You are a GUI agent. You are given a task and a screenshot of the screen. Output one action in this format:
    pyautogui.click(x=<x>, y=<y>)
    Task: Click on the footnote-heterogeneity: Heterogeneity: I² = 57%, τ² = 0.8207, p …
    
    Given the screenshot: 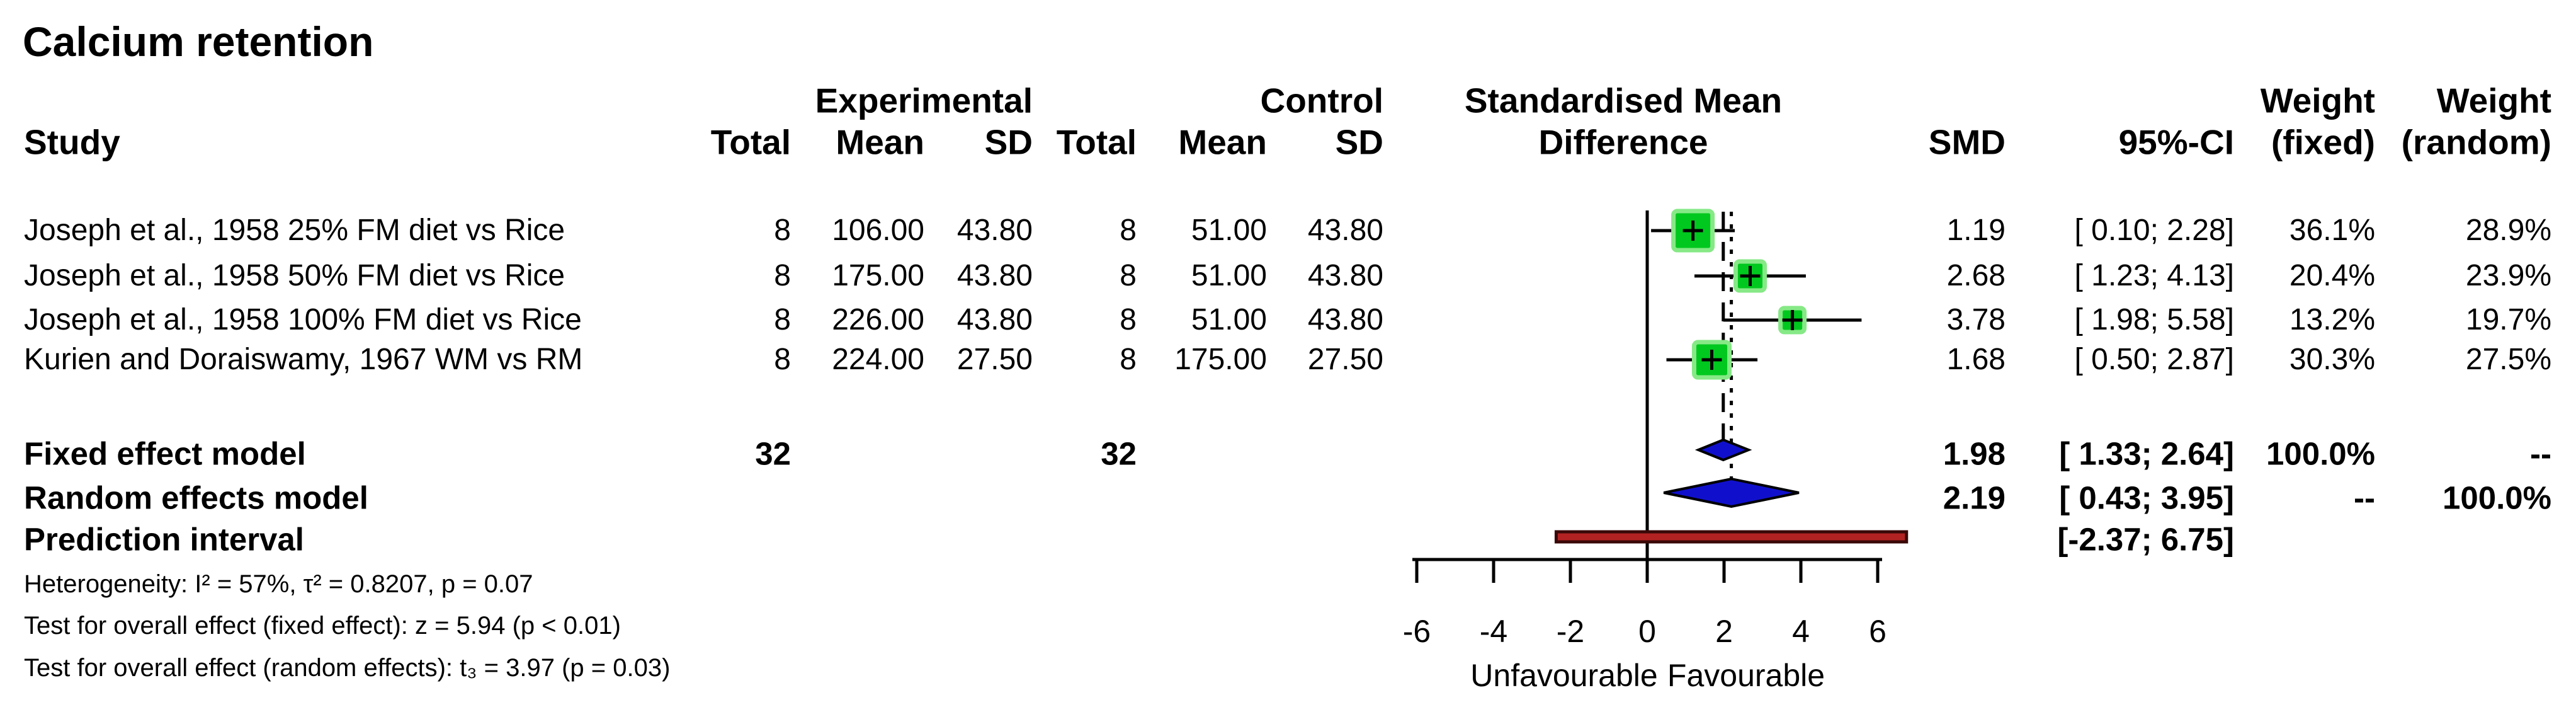 What is the action you would take?
    pyautogui.click(x=278, y=584)
    